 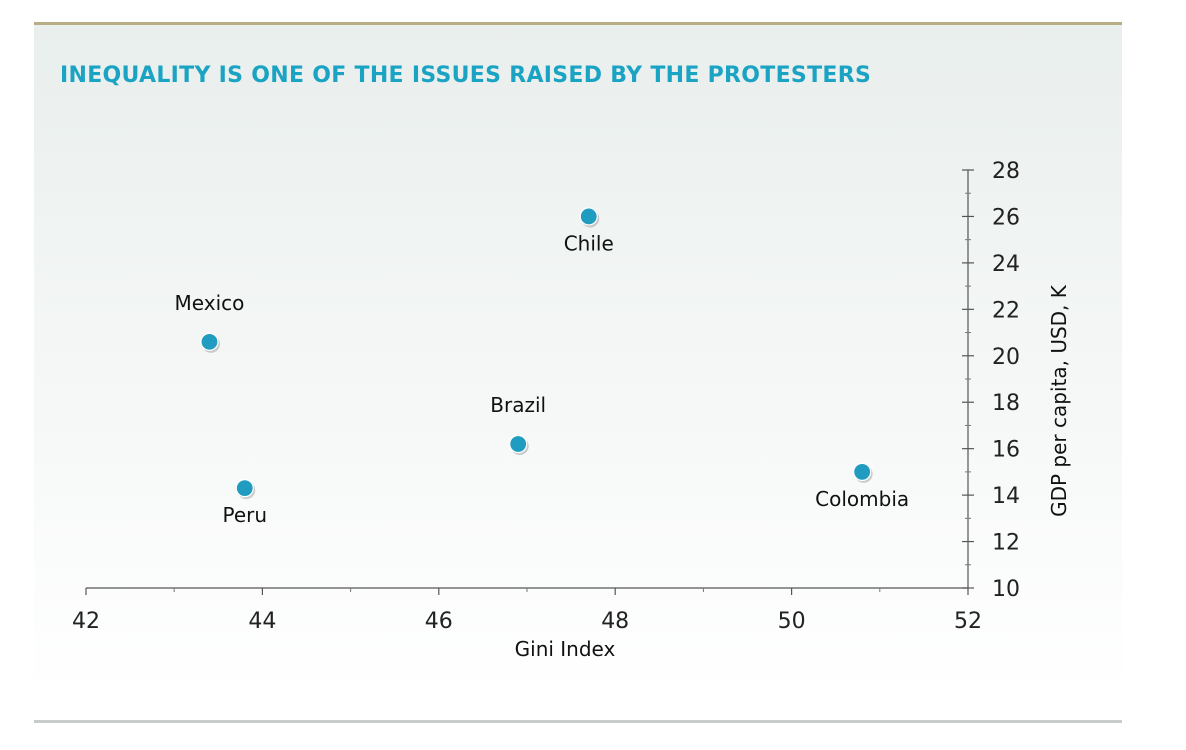 I want to click on x-tick-label: 42, so click(x=86, y=621).